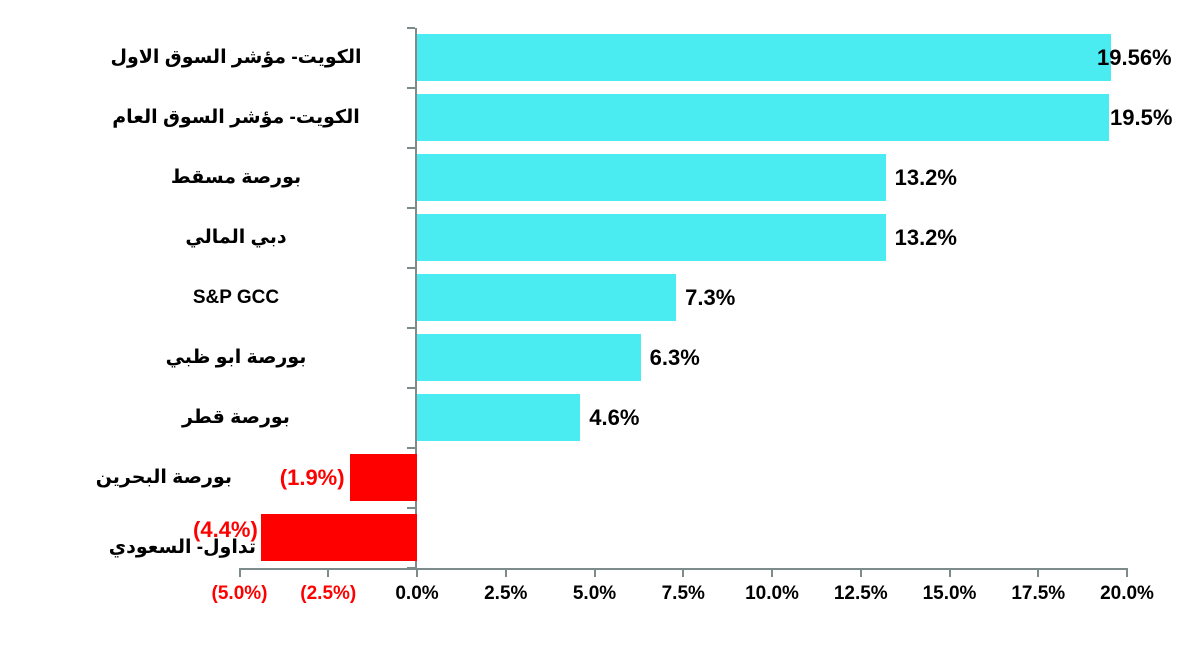 The height and width of the screenshot is (647, 1200). Describe the element at coordinates (312, 477) in the screenshot. I see `value-label: (1.9%)` at that location.